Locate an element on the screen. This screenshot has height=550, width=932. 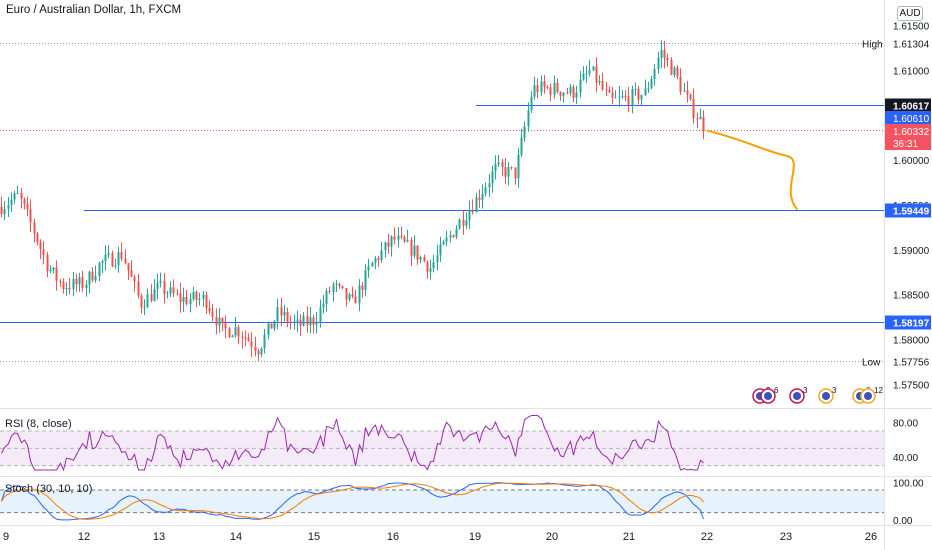
price-tick-label: 1.61500 is located at coordinates (911, 27).